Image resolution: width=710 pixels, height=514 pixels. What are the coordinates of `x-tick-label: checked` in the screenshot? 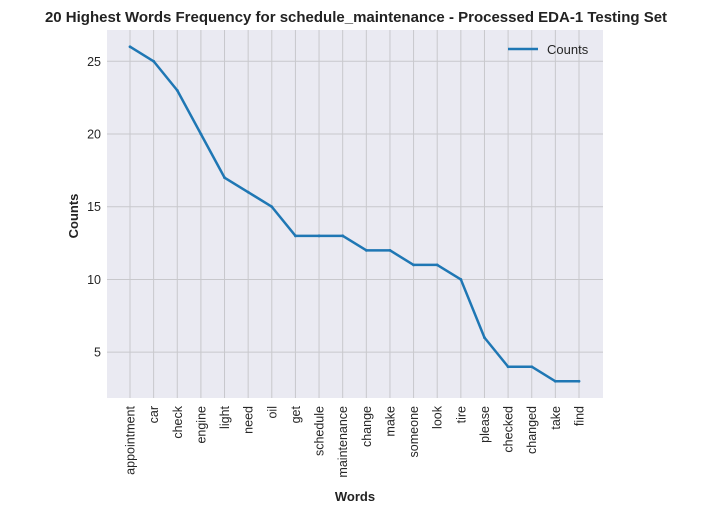 It's located at (509, 429).